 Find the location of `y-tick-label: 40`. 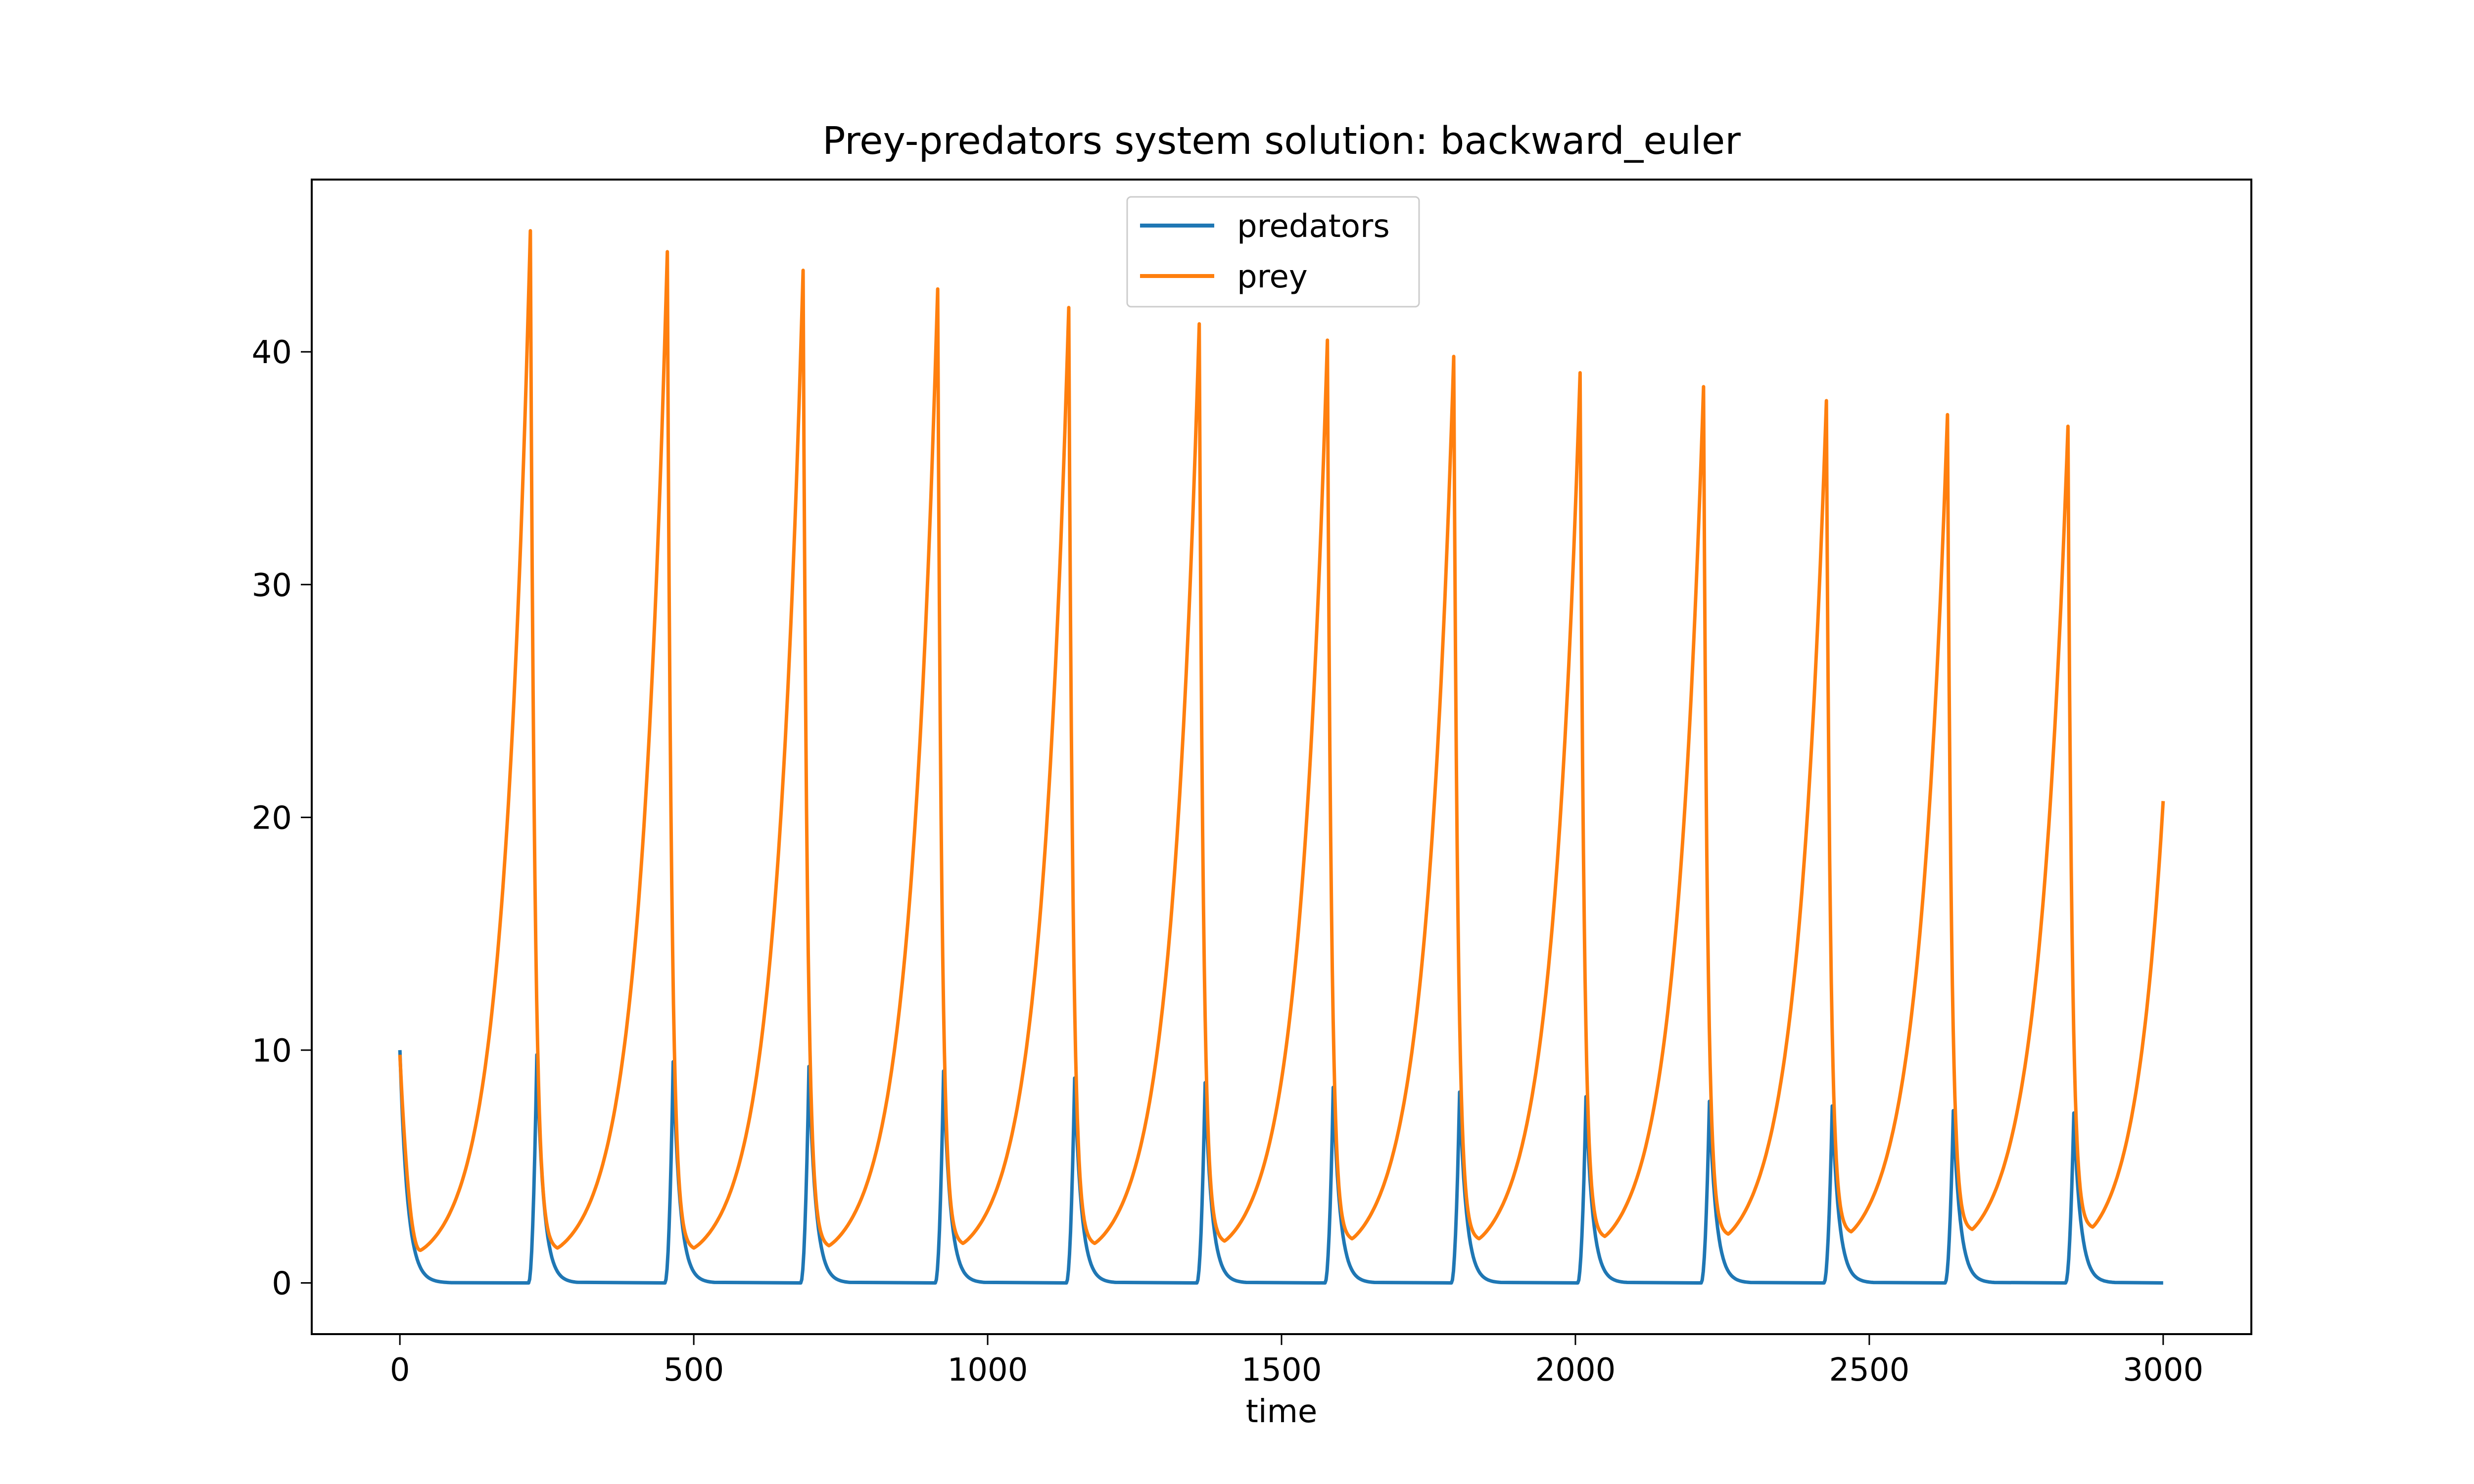

y-tick-label: 40 is located at coordinates (272, 352).